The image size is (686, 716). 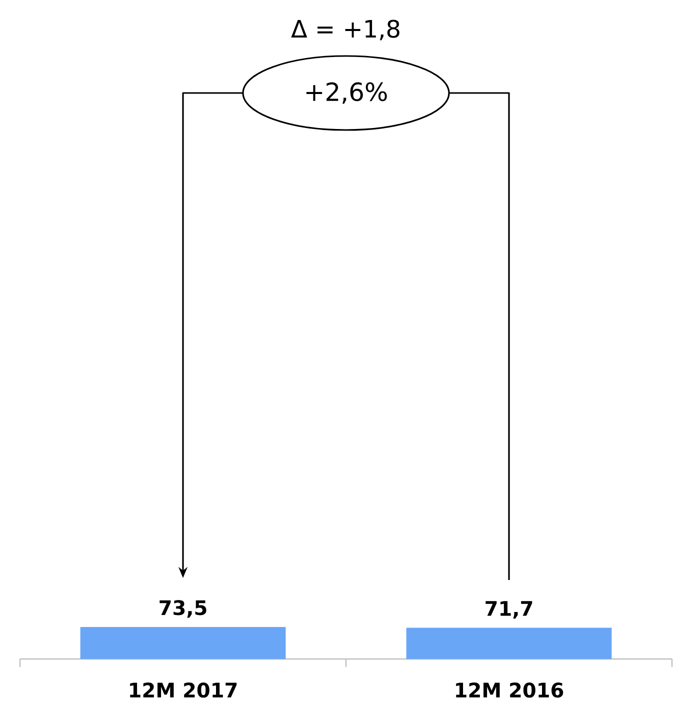 I want to click on text: +2,6%, so click(x=346, y=93).